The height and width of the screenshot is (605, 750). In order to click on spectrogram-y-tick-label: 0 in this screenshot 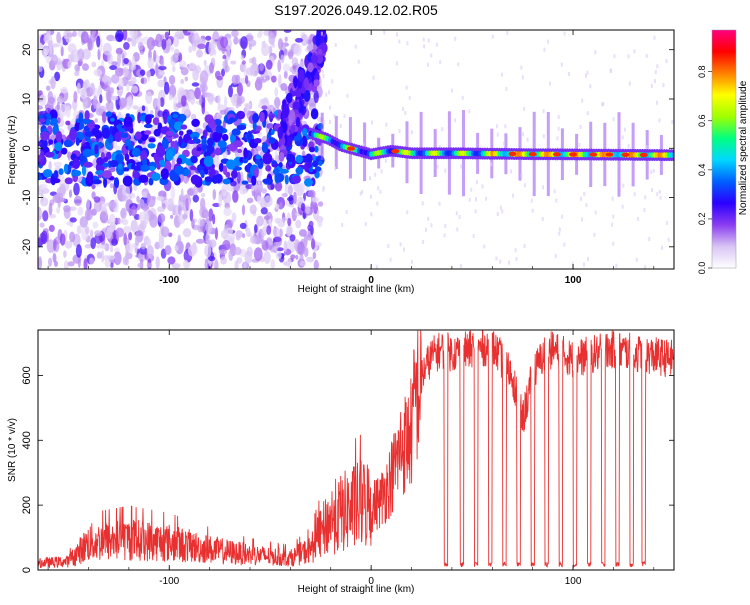, I will do `click(27, 148)`.